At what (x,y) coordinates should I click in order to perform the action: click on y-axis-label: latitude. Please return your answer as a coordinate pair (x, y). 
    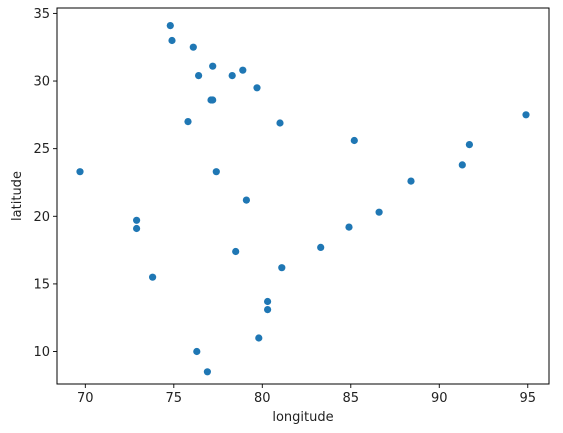
    Looking at the image, I should click on (17, 196).